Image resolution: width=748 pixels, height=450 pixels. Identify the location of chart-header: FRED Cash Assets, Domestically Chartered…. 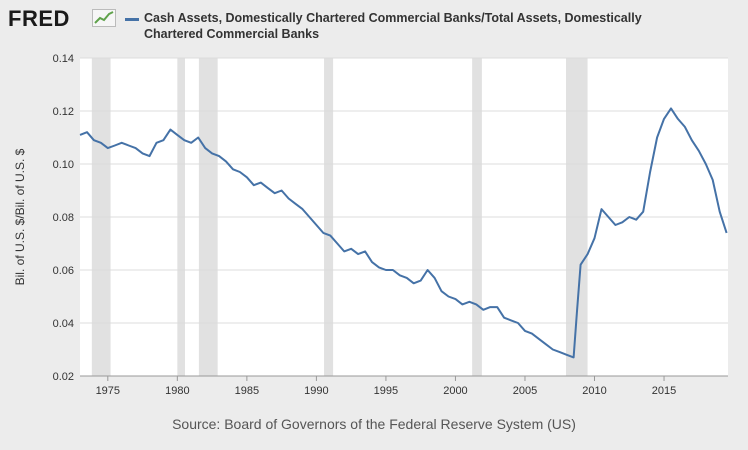
(374, 25).